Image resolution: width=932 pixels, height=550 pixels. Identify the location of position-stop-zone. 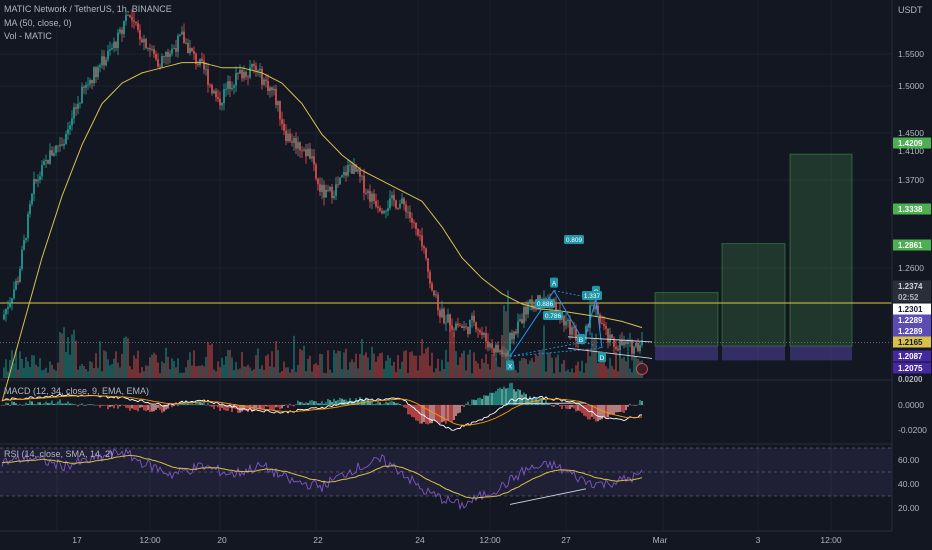
(821, 353).